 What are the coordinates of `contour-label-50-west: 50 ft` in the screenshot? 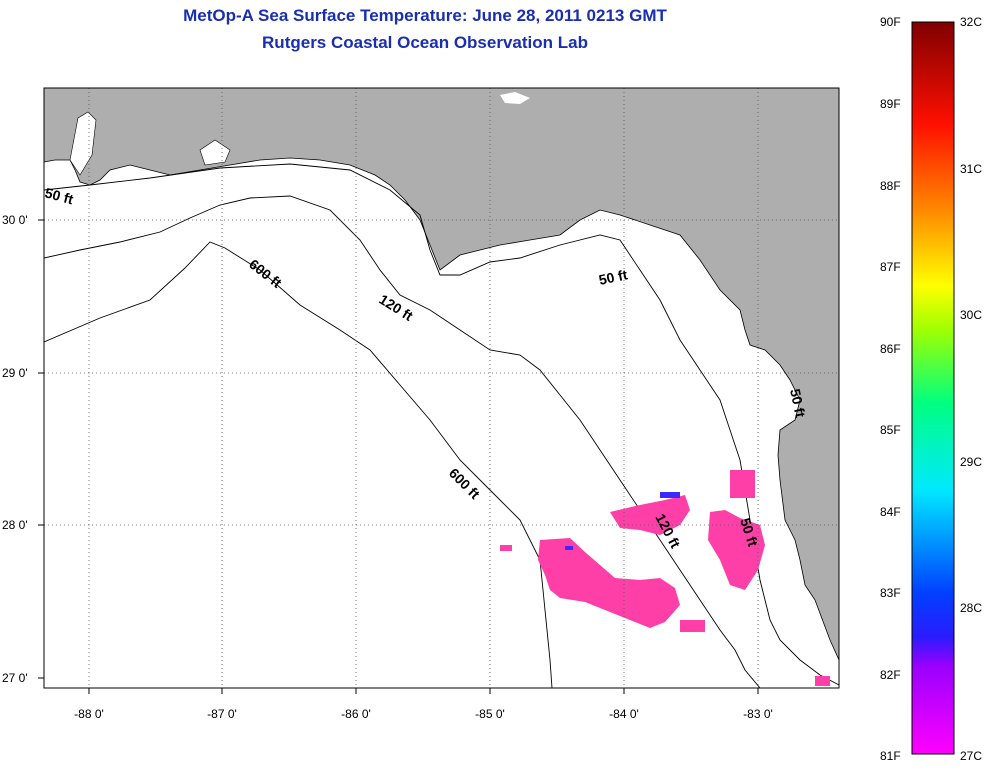 It's located at (59, 195).